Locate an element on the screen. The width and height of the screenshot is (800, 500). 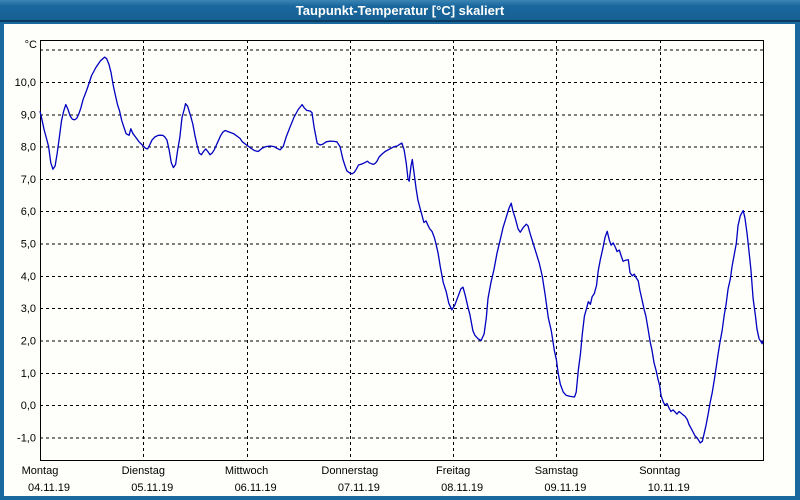
y-tick-label: 9,0 is located at coordinates (28, 115).